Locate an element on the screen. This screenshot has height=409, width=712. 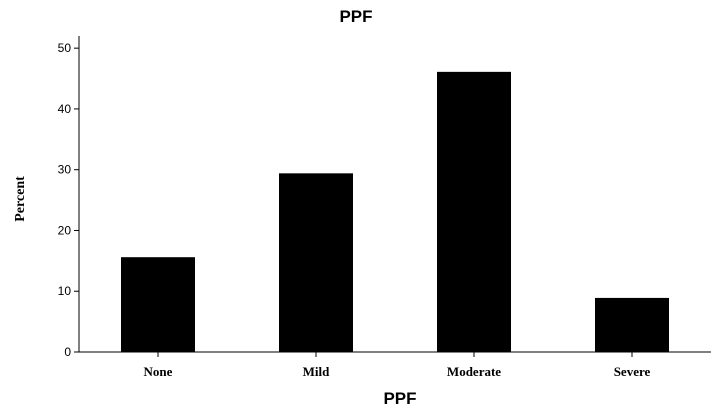
x-tick-label: Severe is located at coordinates (632, 371).